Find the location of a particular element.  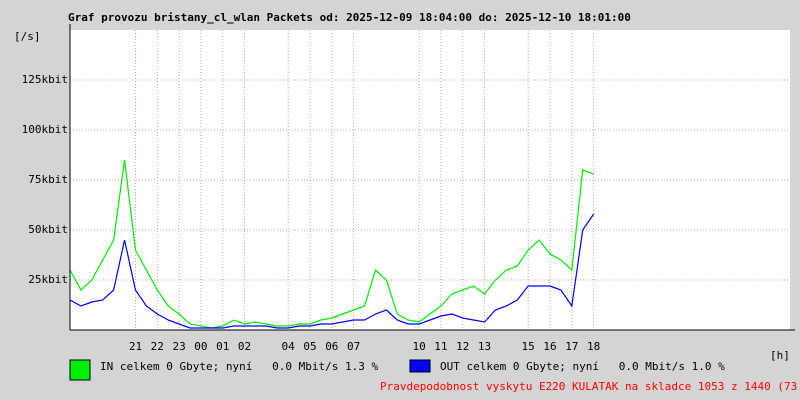

x-tick-label: 01 is located at coordinates (222, 346).